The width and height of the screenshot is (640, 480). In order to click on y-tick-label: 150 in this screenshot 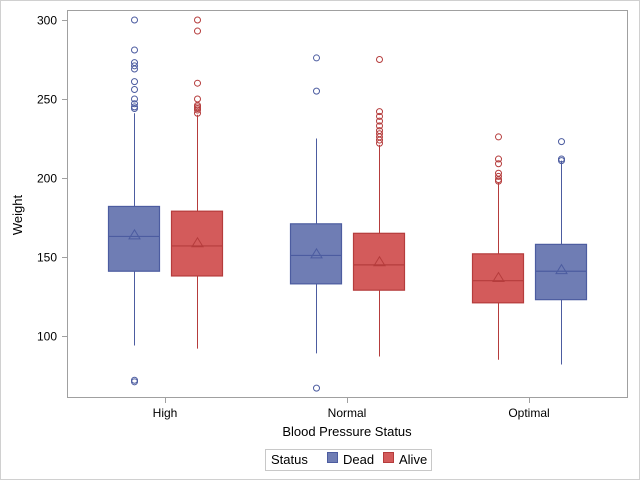, I will do `click(47, 258)`.